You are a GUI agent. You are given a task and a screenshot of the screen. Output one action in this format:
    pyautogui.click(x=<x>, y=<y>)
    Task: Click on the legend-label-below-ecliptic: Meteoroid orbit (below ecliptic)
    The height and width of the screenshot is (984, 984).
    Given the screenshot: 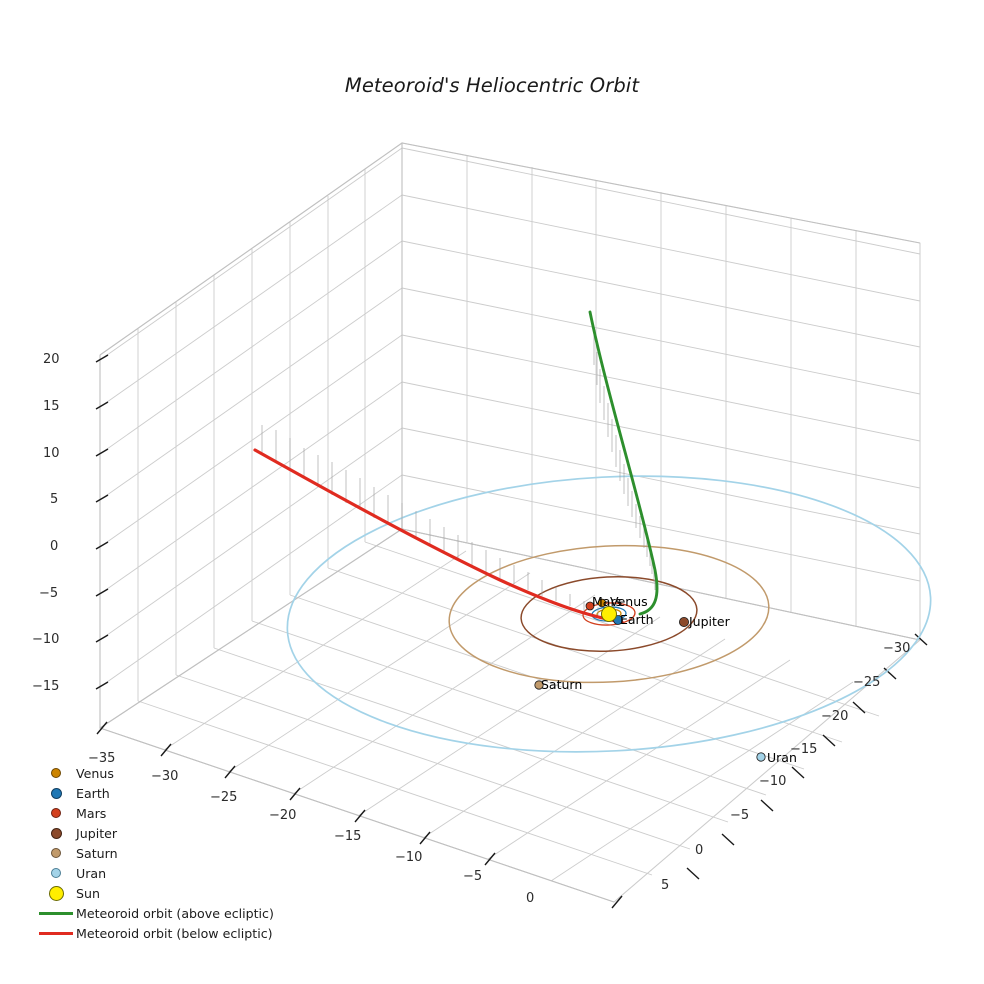 What is the action you would take?
    pyautogui.click(x=174, y=933)
    